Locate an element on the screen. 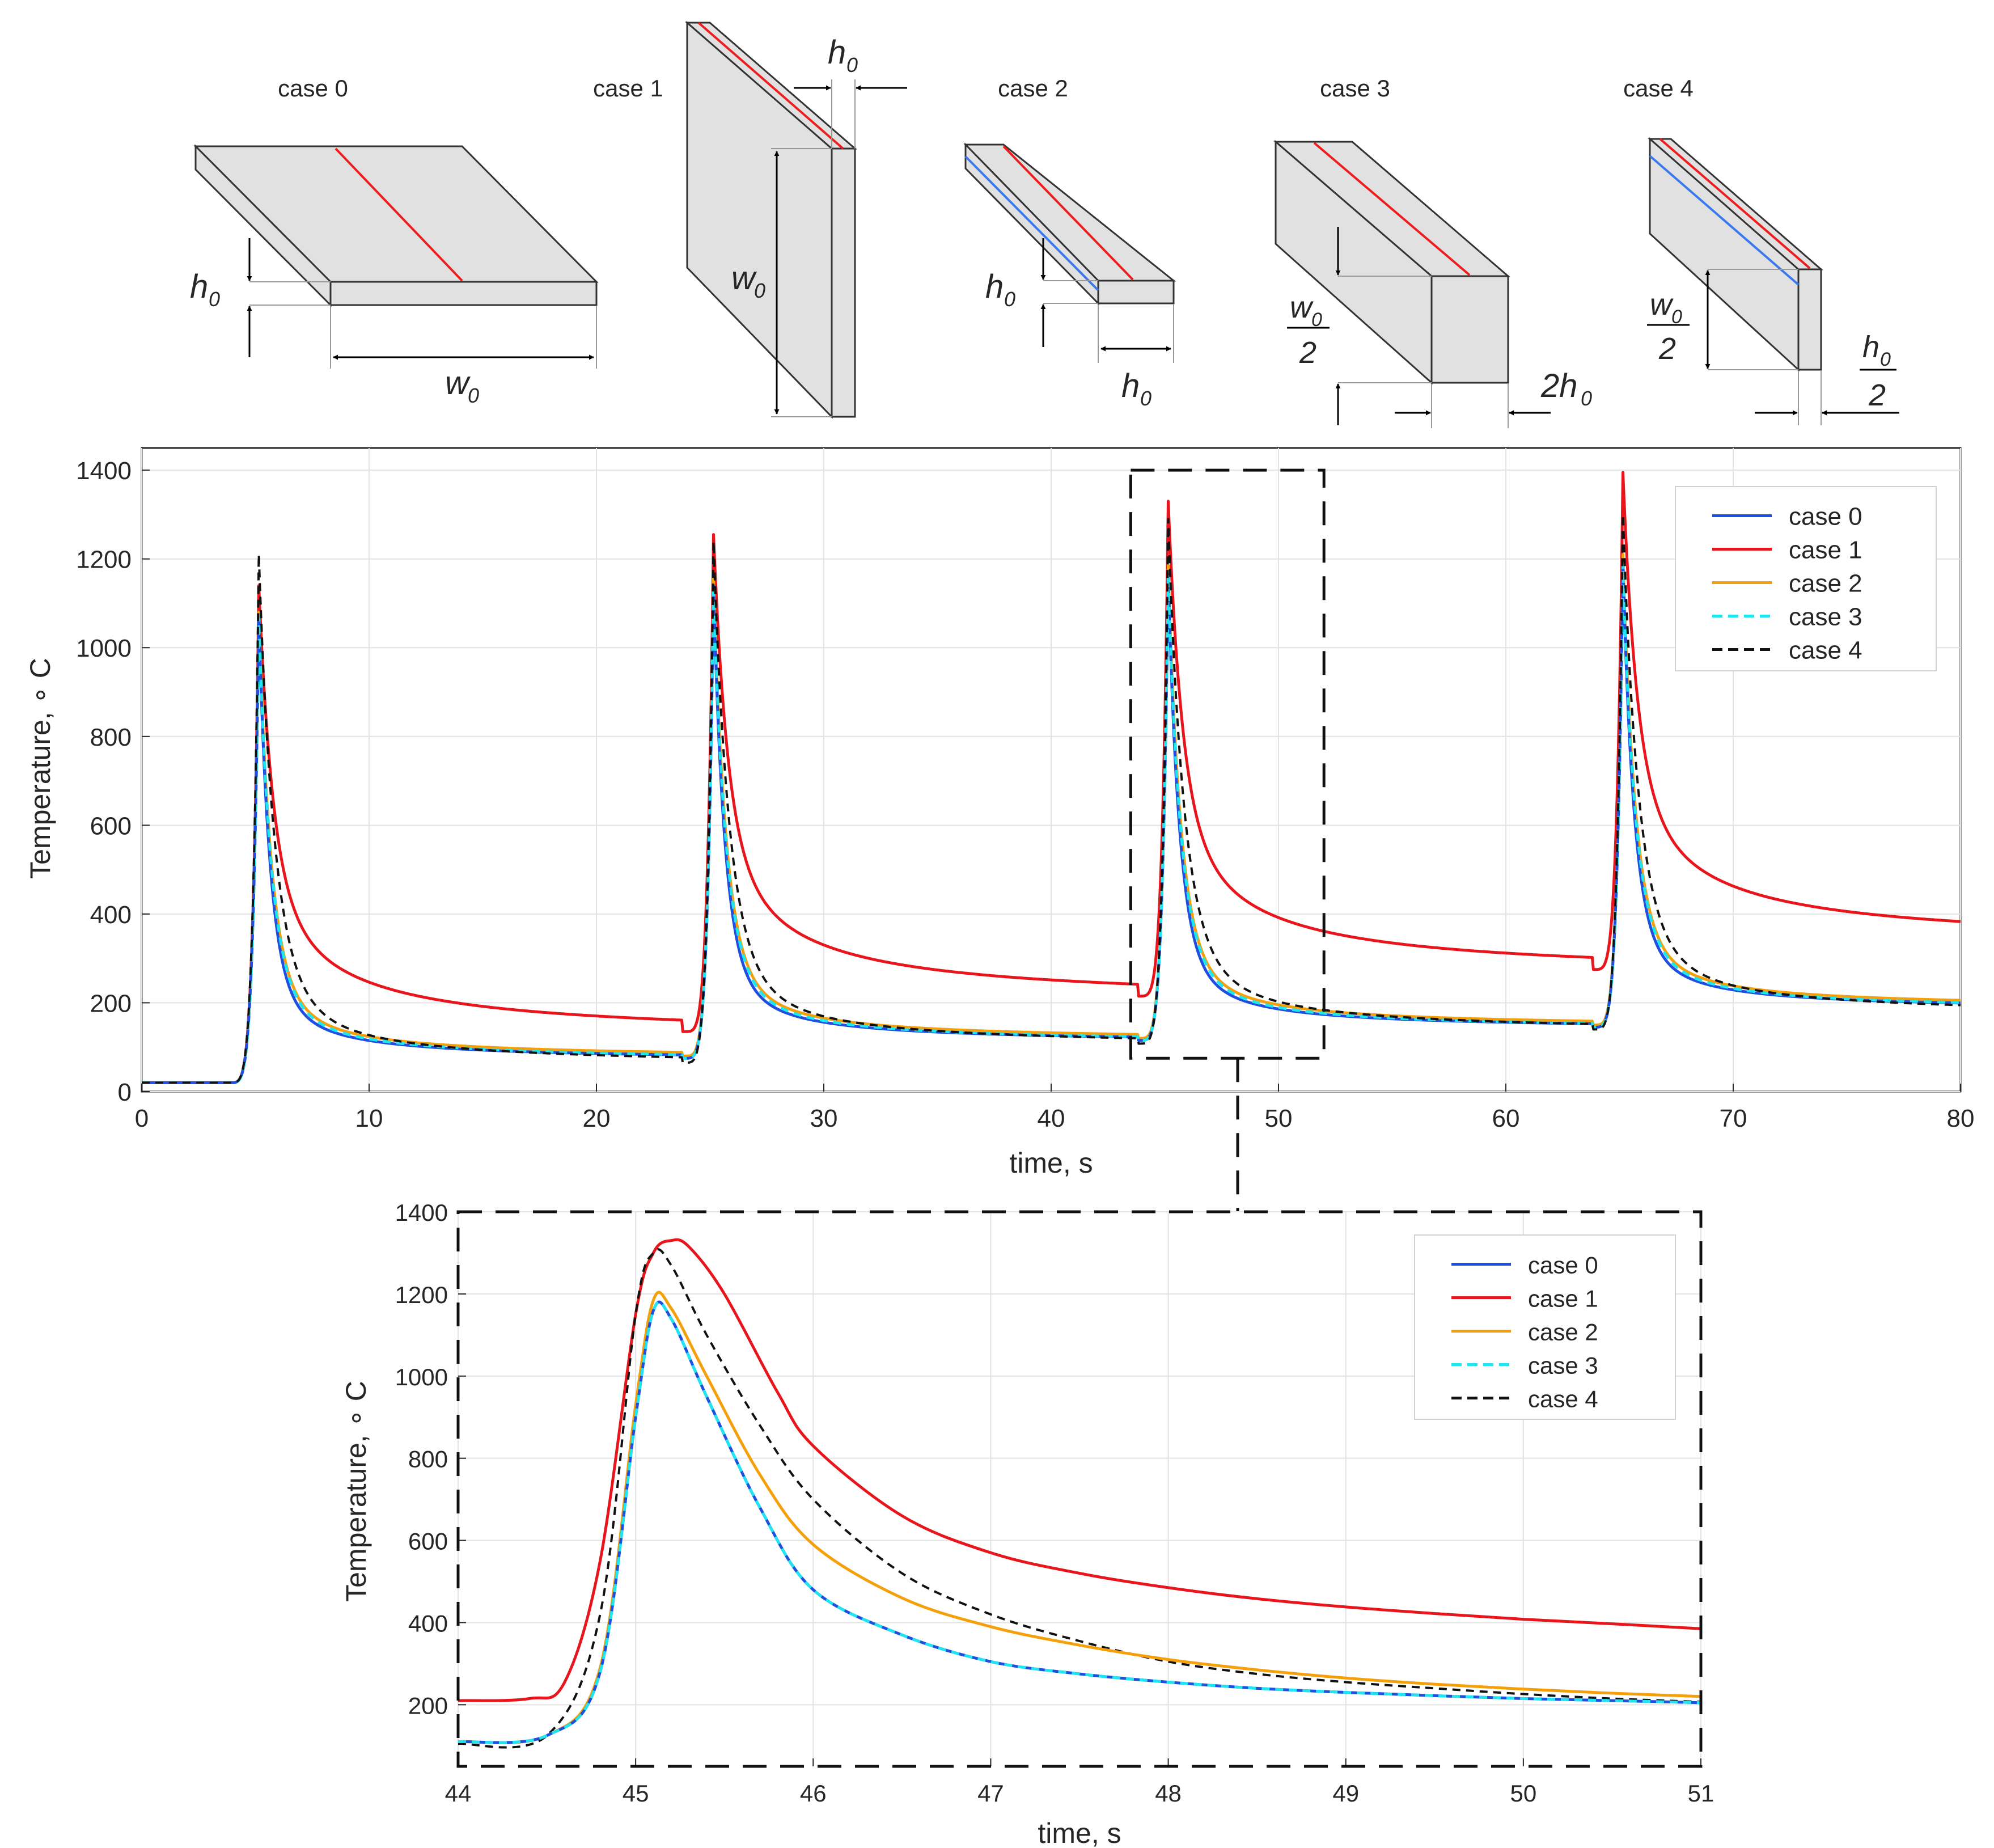 The width and height of the screenshot is (1994, 1848). case-2-diagram is located at coordinates (1069, 252).